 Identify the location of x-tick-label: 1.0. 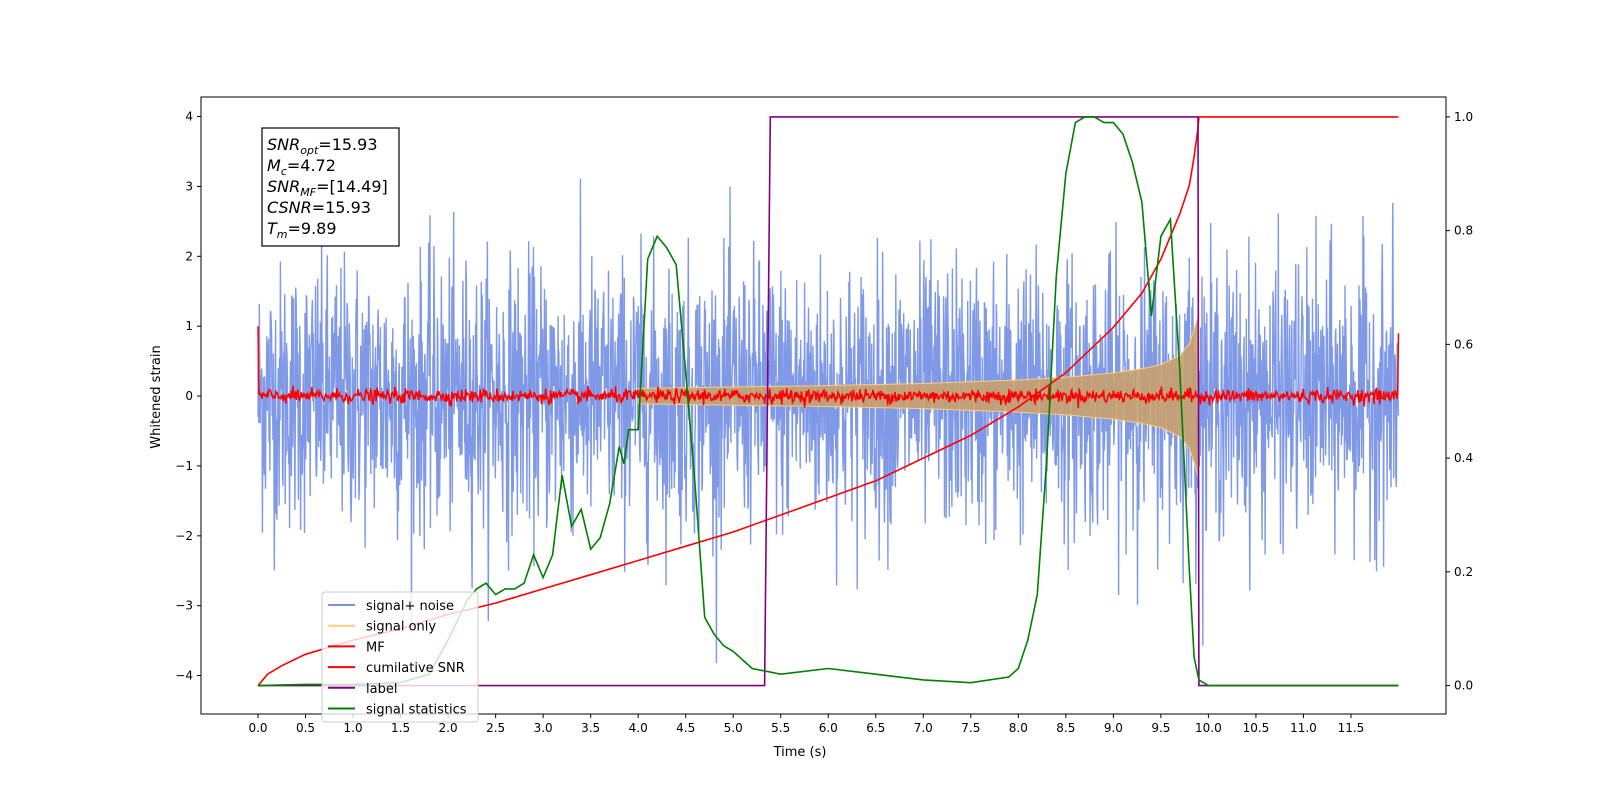
(353, 728).